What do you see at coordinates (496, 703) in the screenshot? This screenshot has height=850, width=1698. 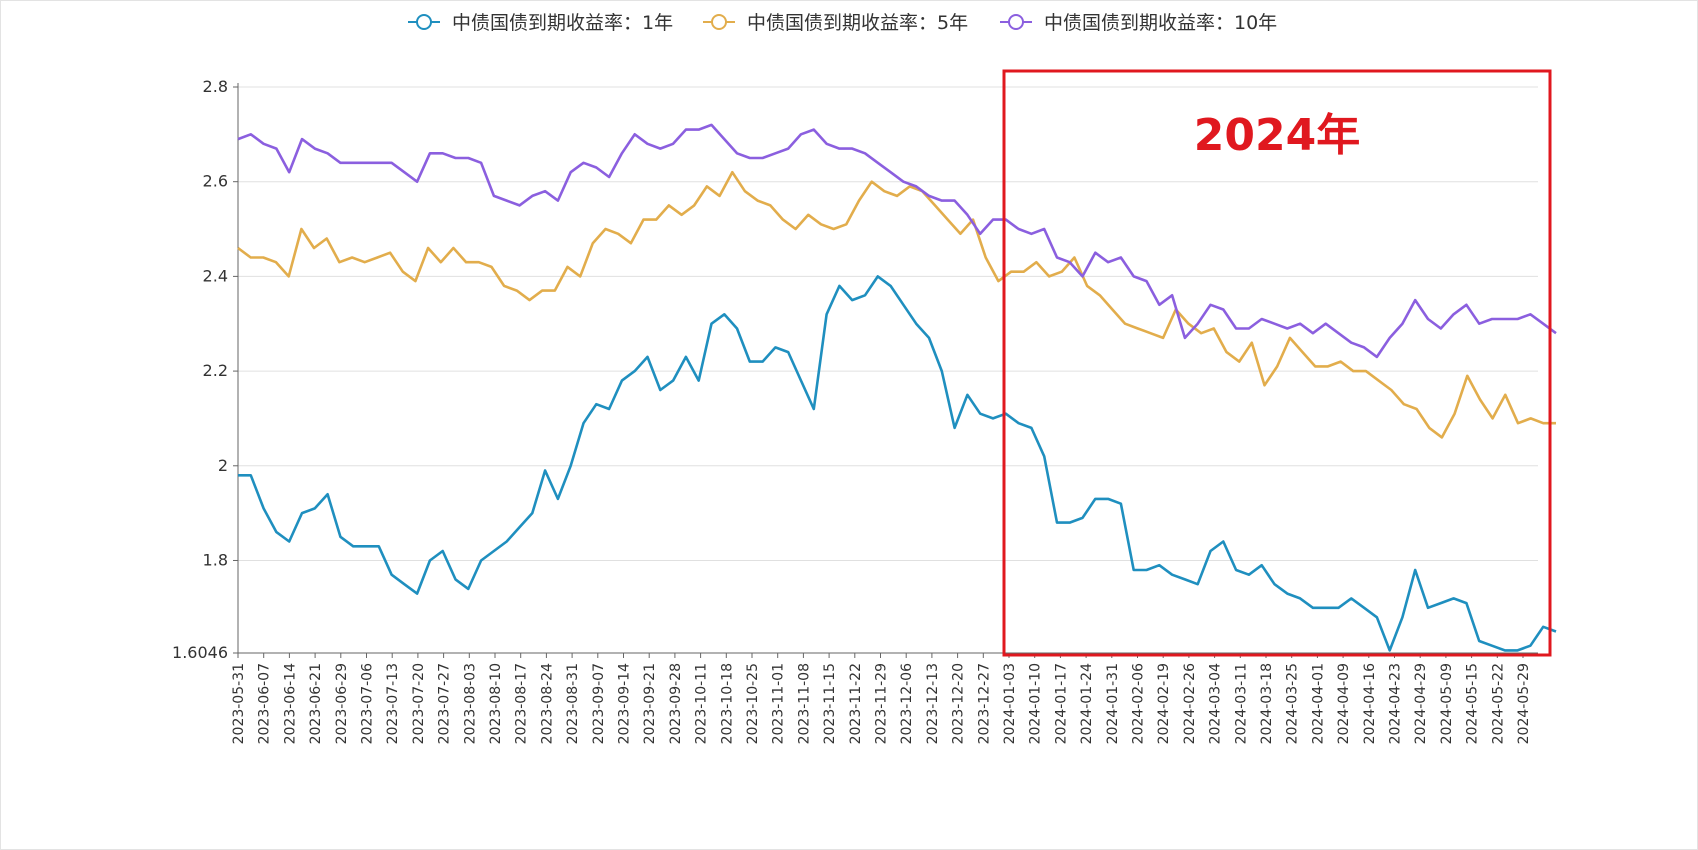 I see `x-tick-label: 2023-08-10` at bounding box center [496, 703].